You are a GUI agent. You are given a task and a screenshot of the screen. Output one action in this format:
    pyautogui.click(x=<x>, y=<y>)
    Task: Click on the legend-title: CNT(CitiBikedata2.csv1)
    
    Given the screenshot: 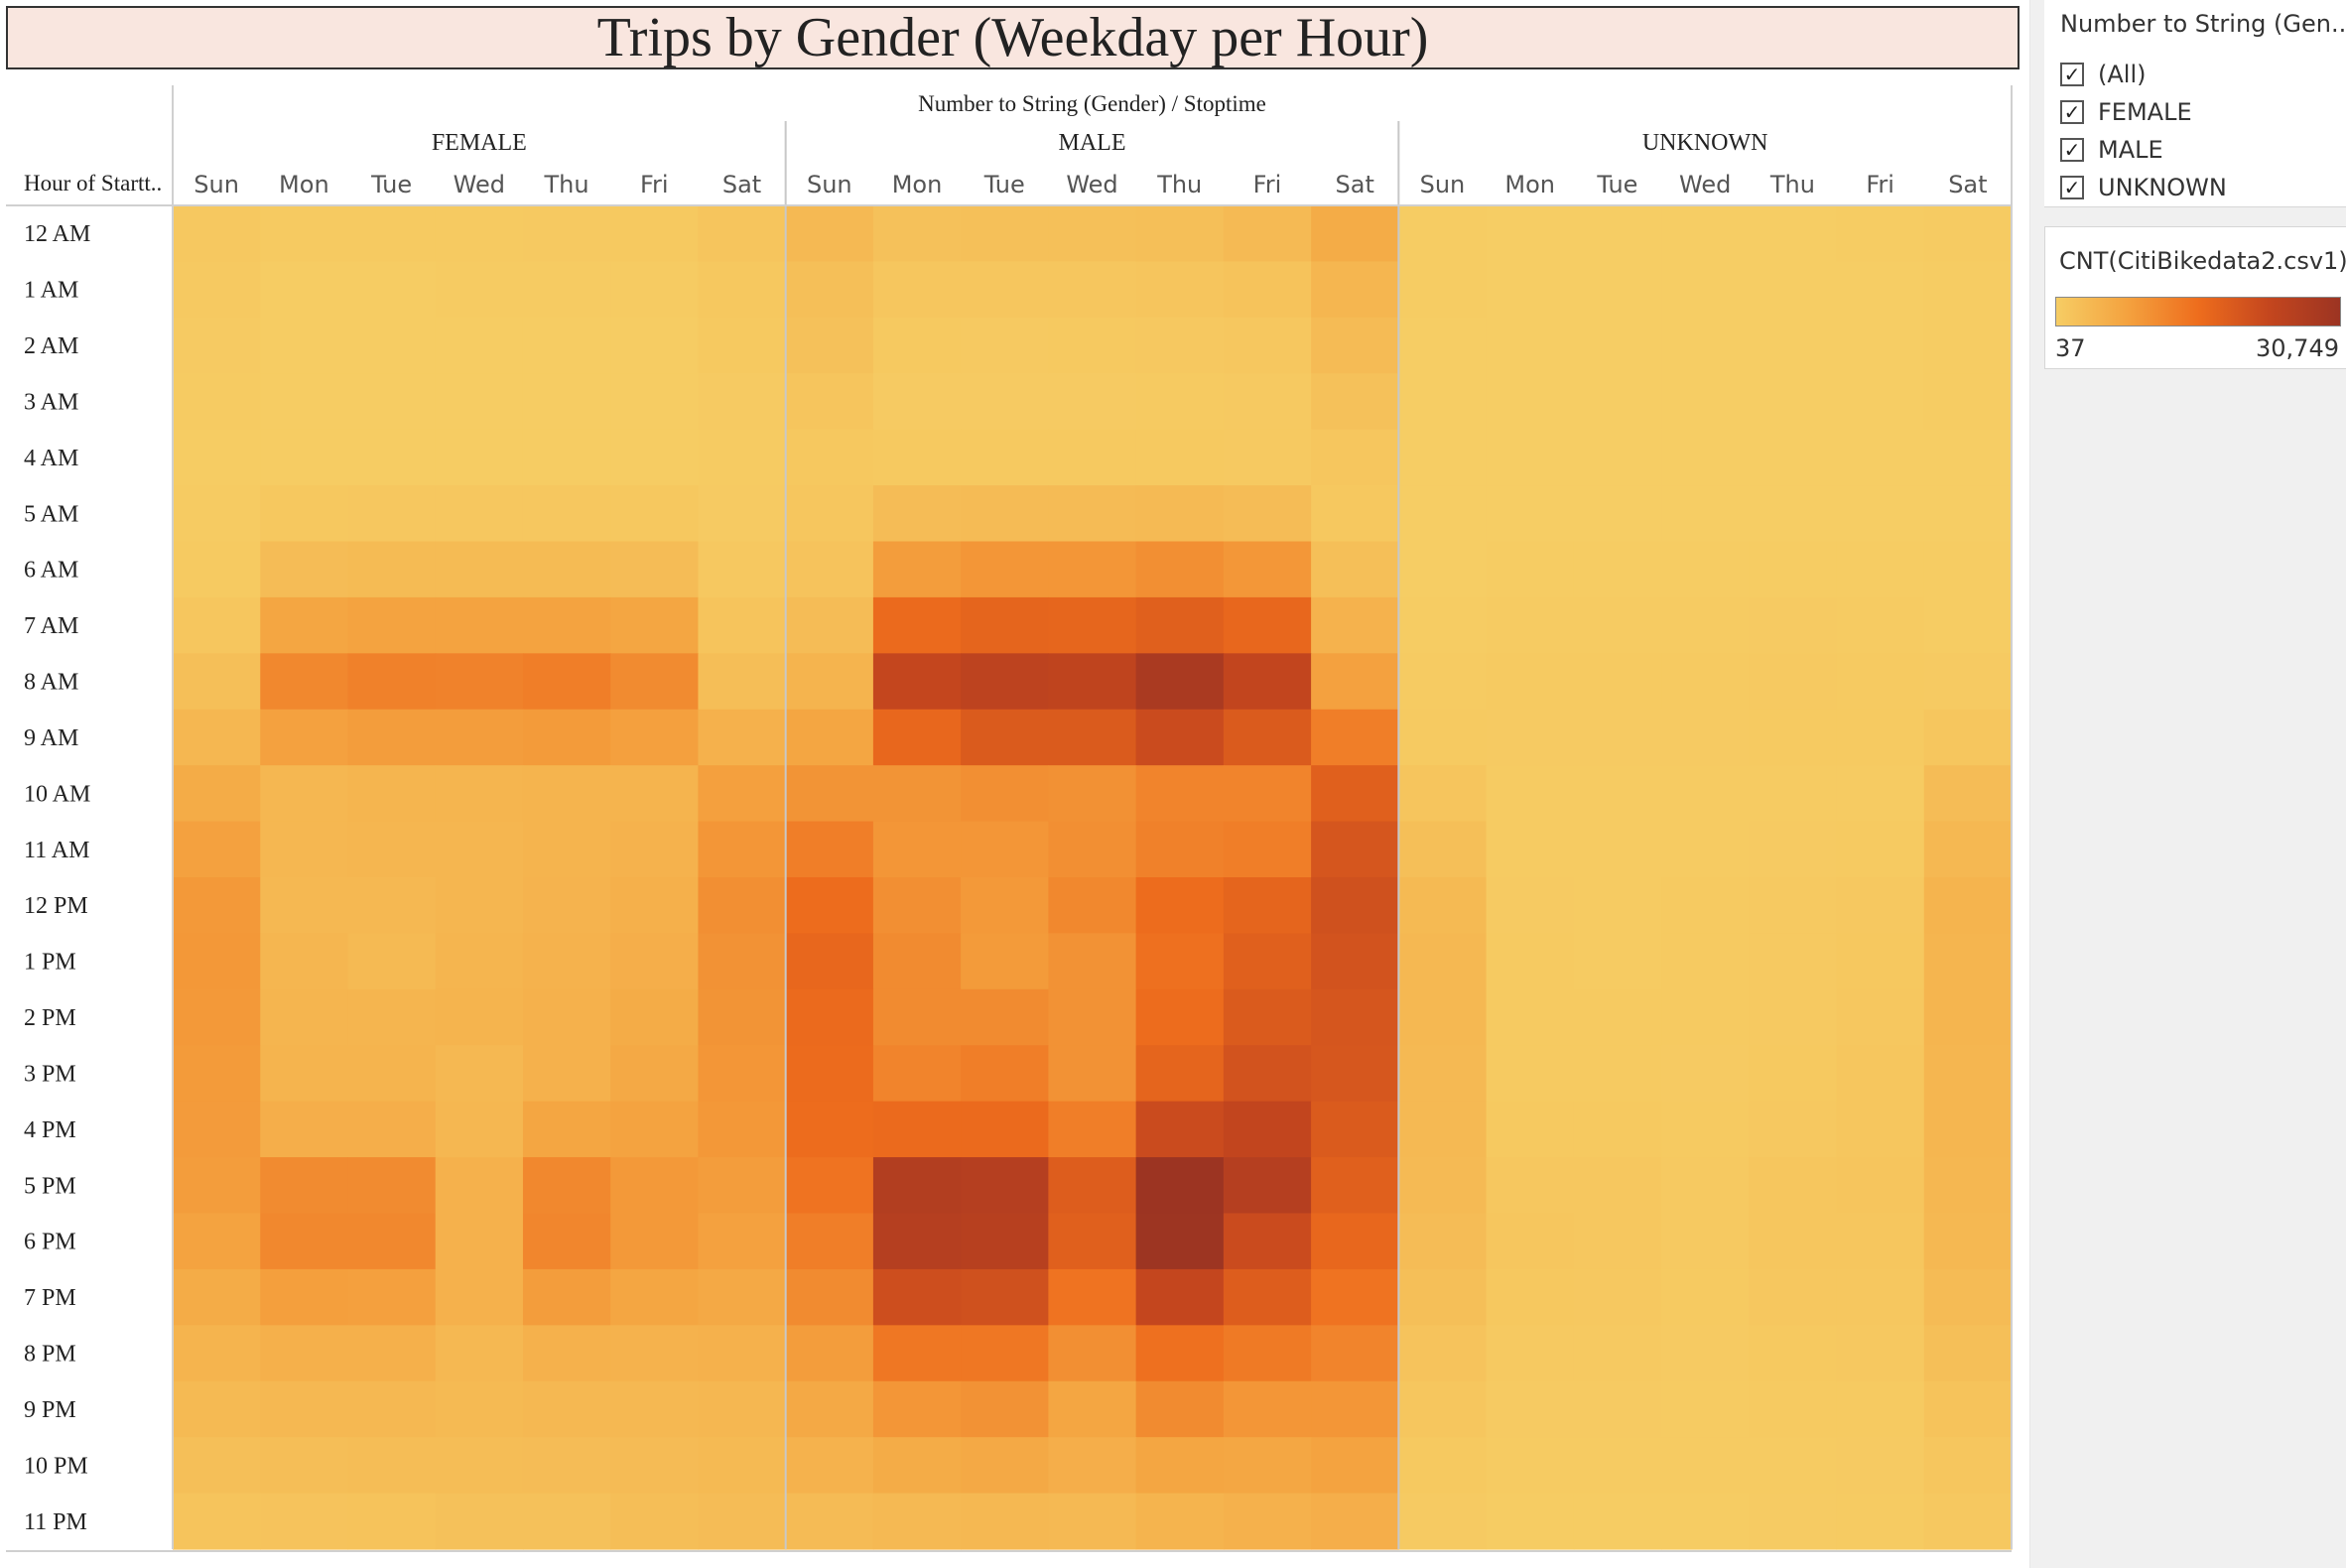 What is the action you would take?
    pyautogui.click(x=2202, y=261)
    